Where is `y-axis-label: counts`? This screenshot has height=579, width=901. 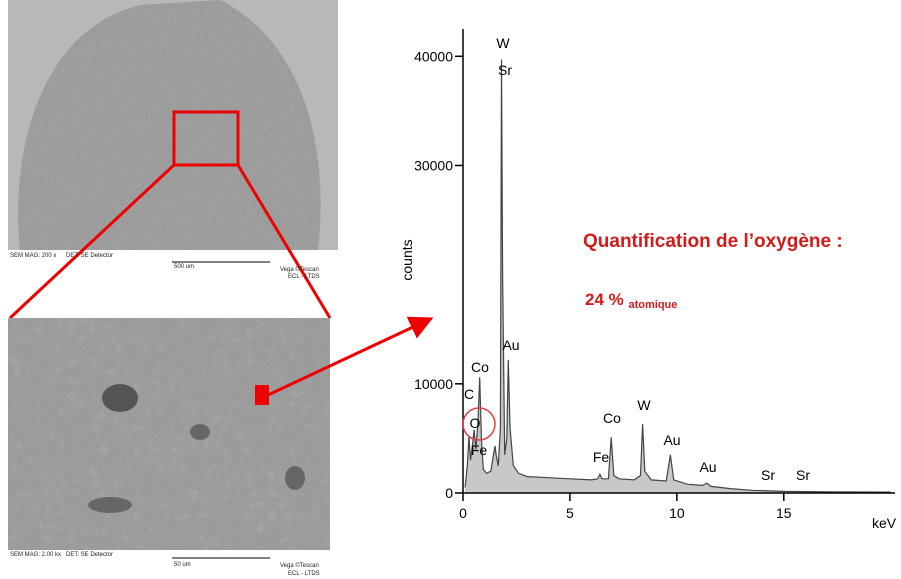
y-axis-label: counts is located at coordinates (407, 259).